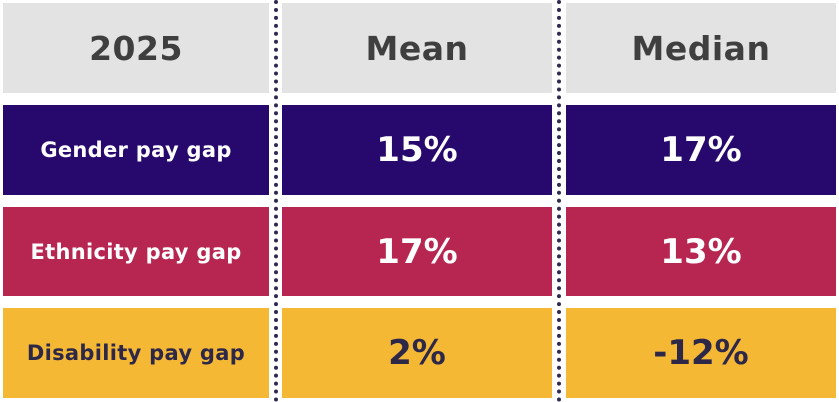  What do you see at coordinates (701, 353) in the screenshot?
I see `disability-median-value: -12%` at bounding box center [701, 353].